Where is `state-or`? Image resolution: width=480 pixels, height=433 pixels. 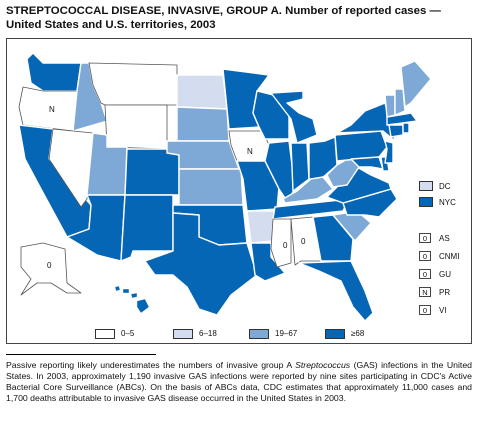 state-or is located at coordinates (48, 109).